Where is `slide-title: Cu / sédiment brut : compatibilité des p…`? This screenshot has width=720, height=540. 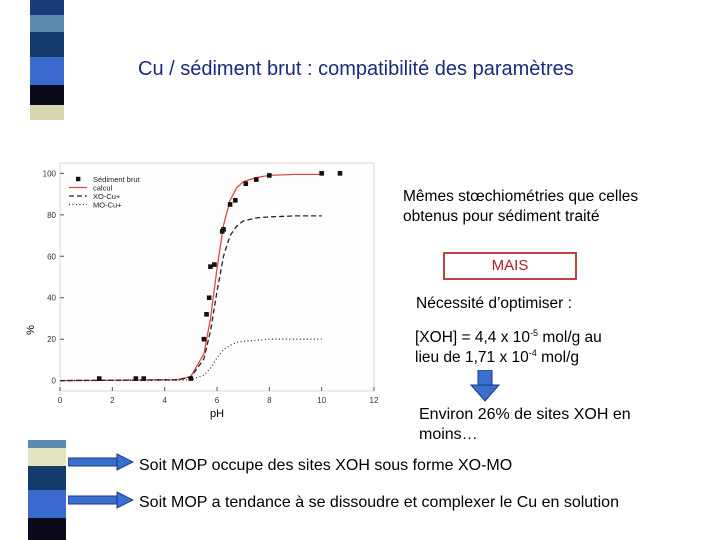 slide-title: Cu / sédiment brut : compatibilité des p… is located at coordinates (356, 69).